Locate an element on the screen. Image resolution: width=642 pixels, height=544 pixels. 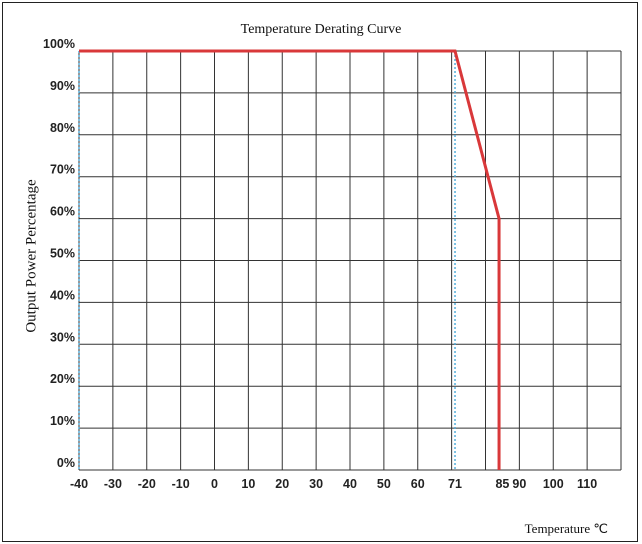
y-tick-label: 50% is located at coordinates (62, 254).